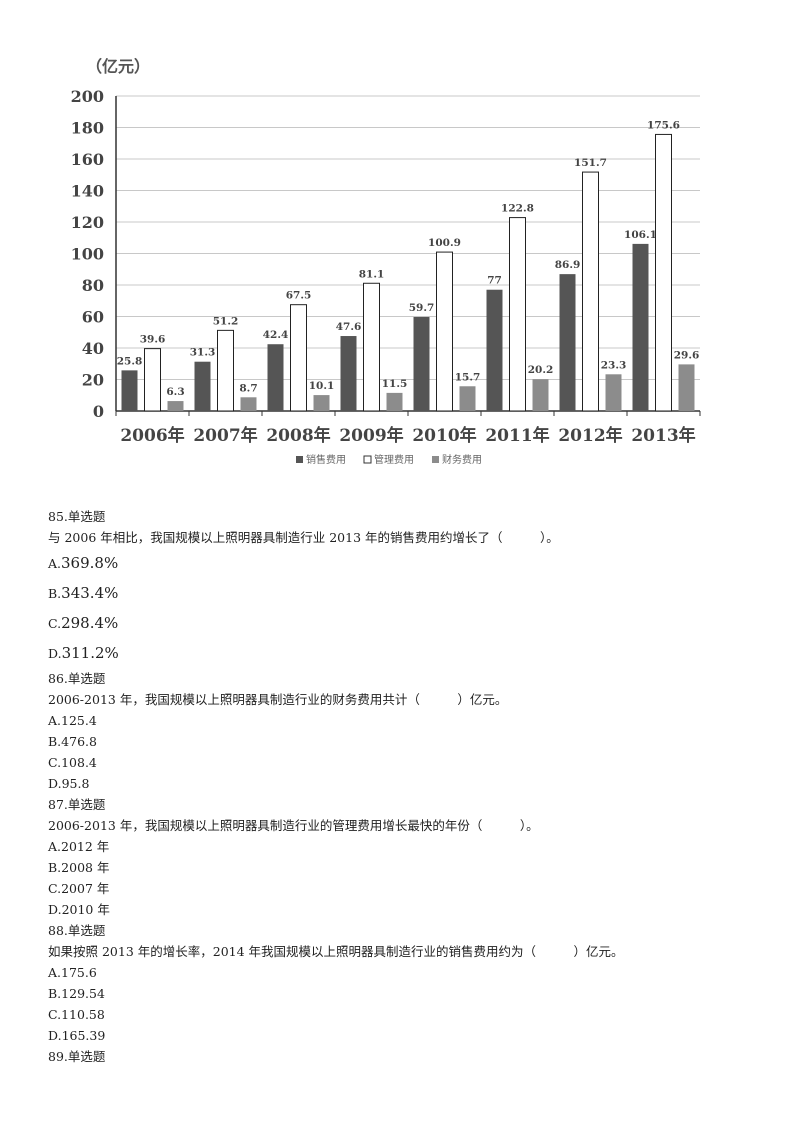  Describe the element at coordinates (203, 353) in the screenshot. I see `data-label: 31.3` at that location.